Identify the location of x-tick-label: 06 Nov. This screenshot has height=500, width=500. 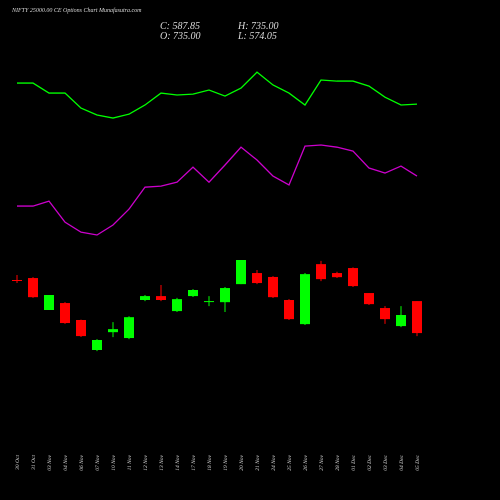
(82, 462).